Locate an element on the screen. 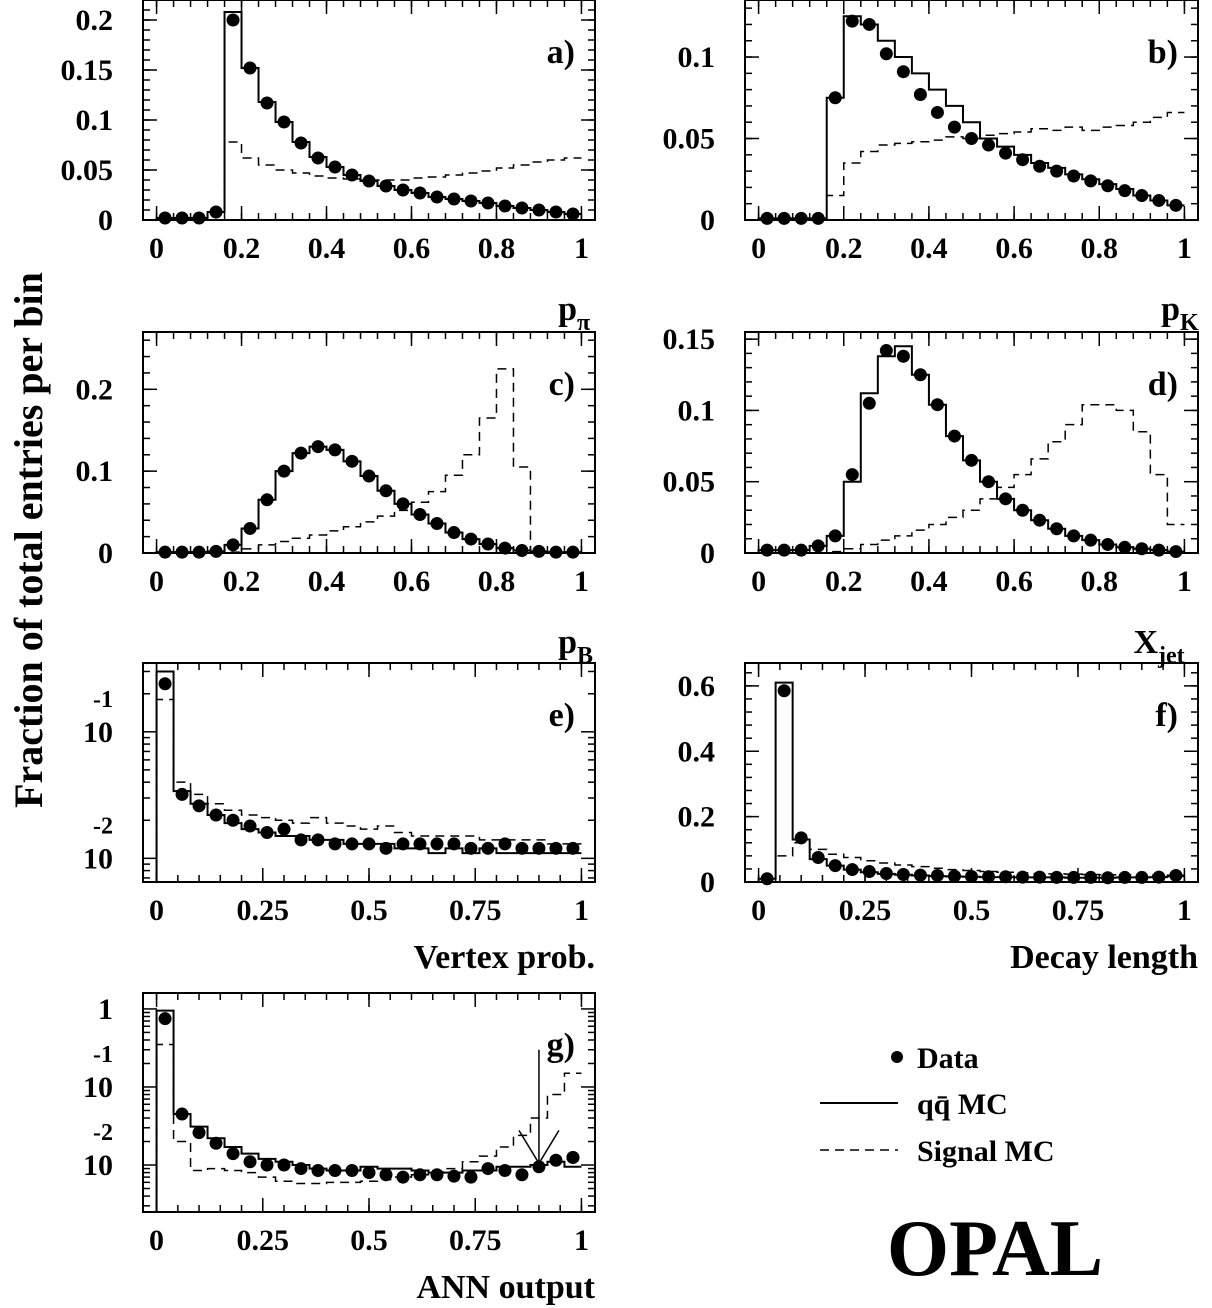 The width and height of the screenshot is (1212, 1308). signal-mc-histogram-d is located at coordinates (971, 478).